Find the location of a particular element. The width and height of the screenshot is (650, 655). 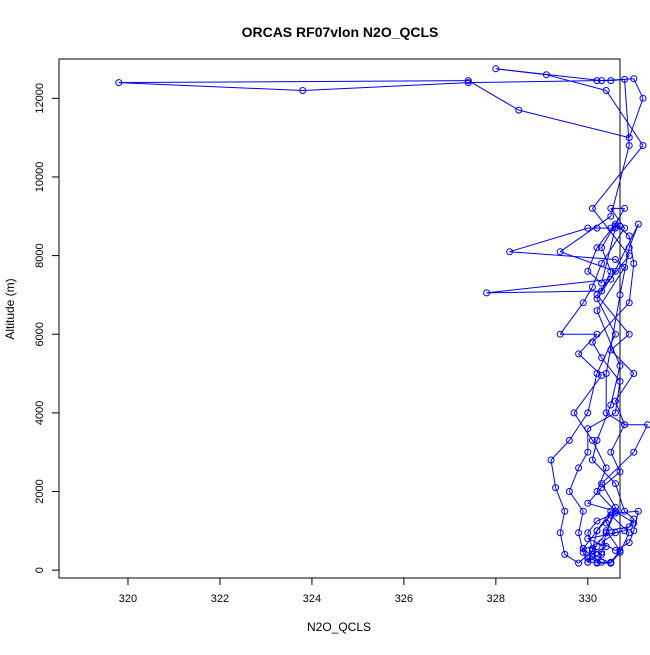

y-axis-label: Altitude (m) is located at coordinates (10, 308).